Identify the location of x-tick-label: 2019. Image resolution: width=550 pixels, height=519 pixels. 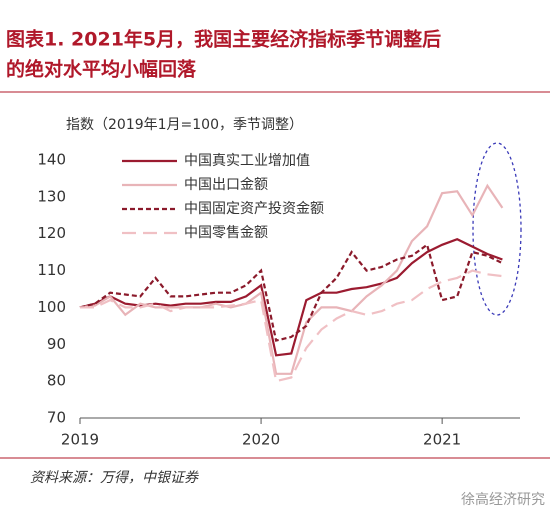
(80, 440).